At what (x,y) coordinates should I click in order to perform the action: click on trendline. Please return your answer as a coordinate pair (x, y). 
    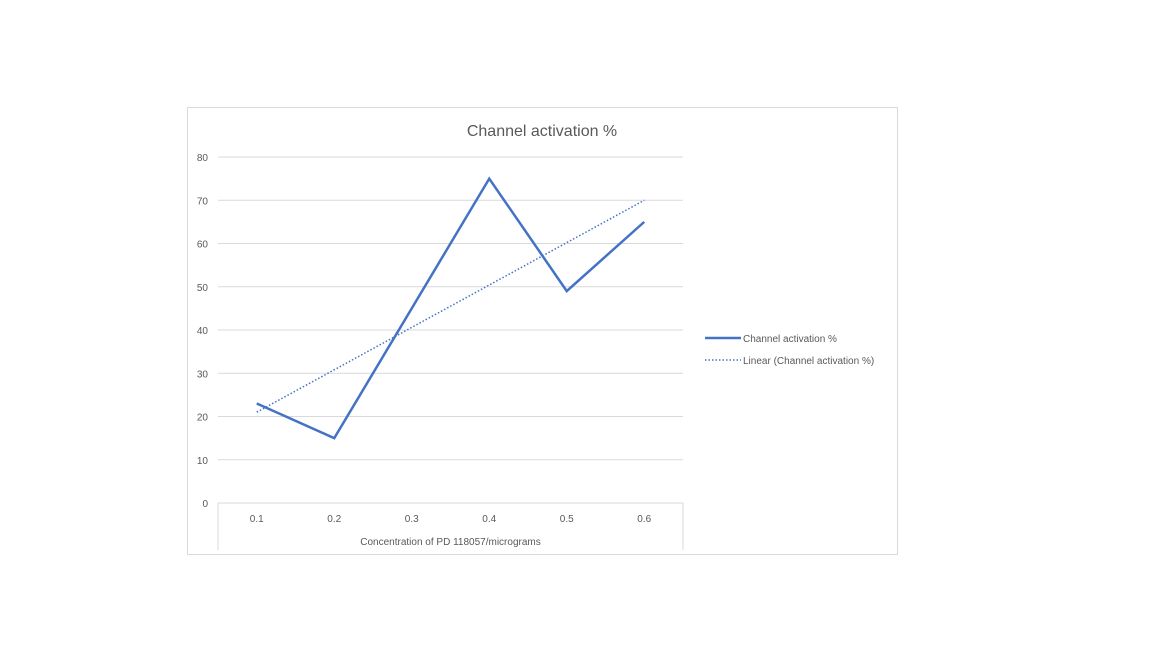
    Looking at the image, I should click on (450, 306).